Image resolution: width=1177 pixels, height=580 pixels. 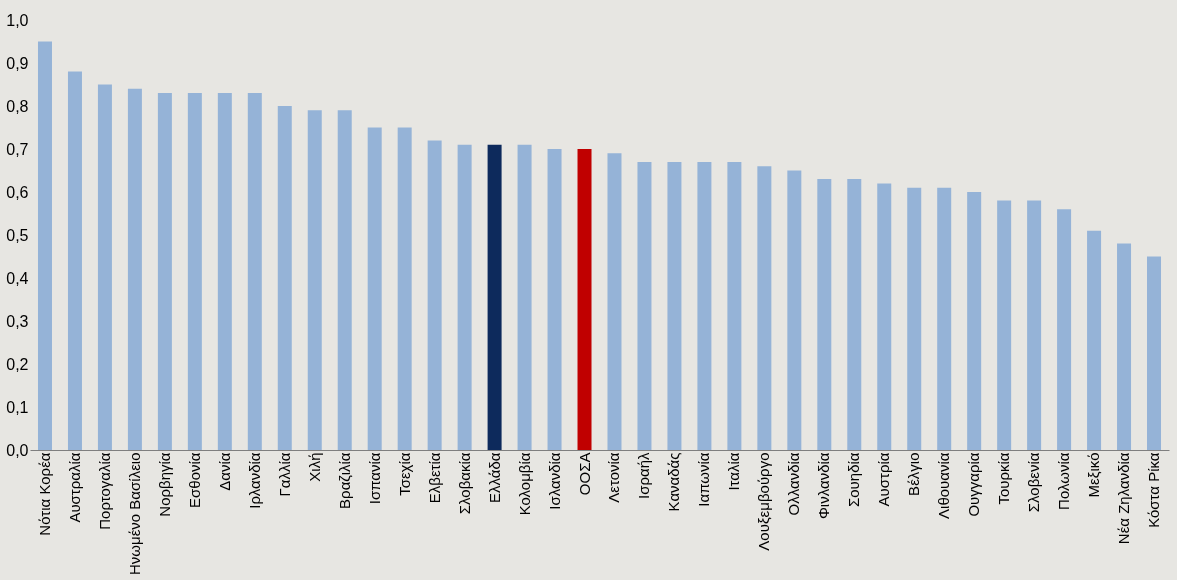 I want to click on y-tick-label: 0,9, so click(x=17, y=63).